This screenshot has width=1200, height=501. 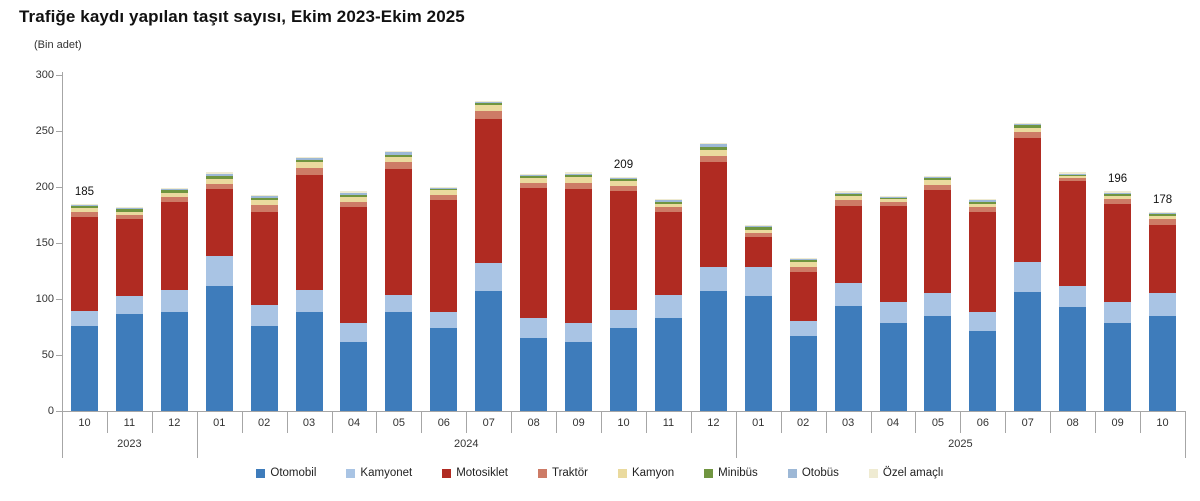 What do you see at coordinates (578, 423) in the screenshot?
I see `x-axis-month-label: 09` at bounding box center [578, 423].